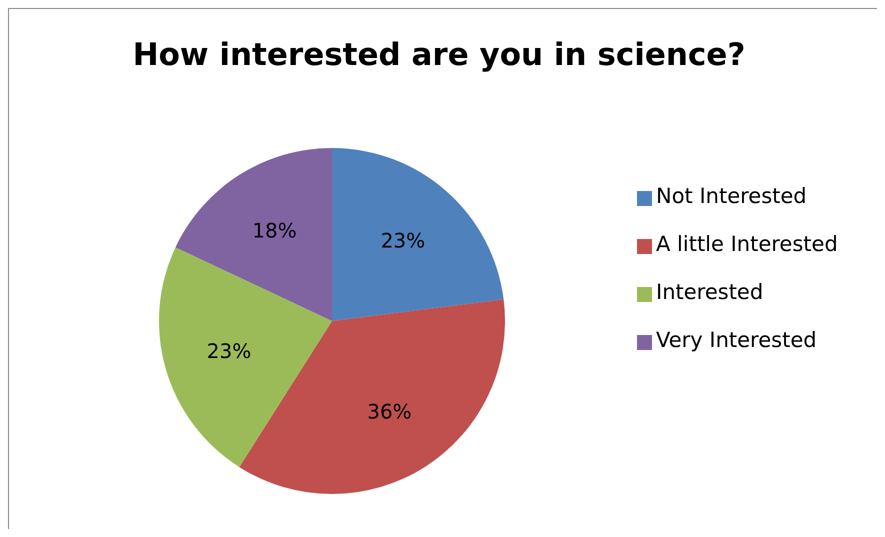 The height and width of the screenshot is (537, 885). What do you see at coordinates (736, 340) in the screenshot?
I see `legend-label: Very Interested` at bounding box center [736, 340].